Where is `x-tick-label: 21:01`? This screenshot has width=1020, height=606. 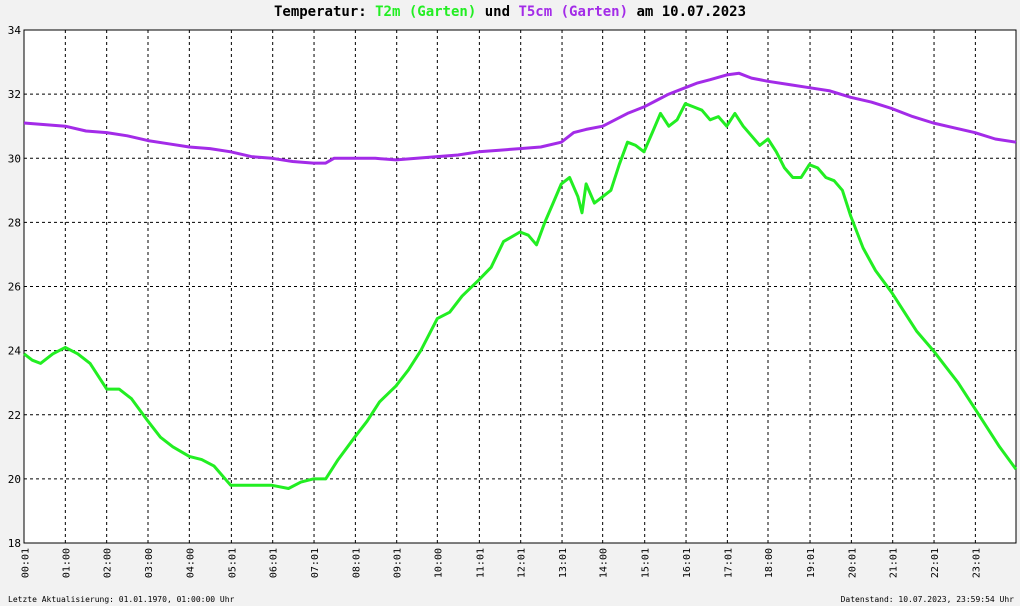 x-tick-label: 21:01 is located at coordinates (894, 563).